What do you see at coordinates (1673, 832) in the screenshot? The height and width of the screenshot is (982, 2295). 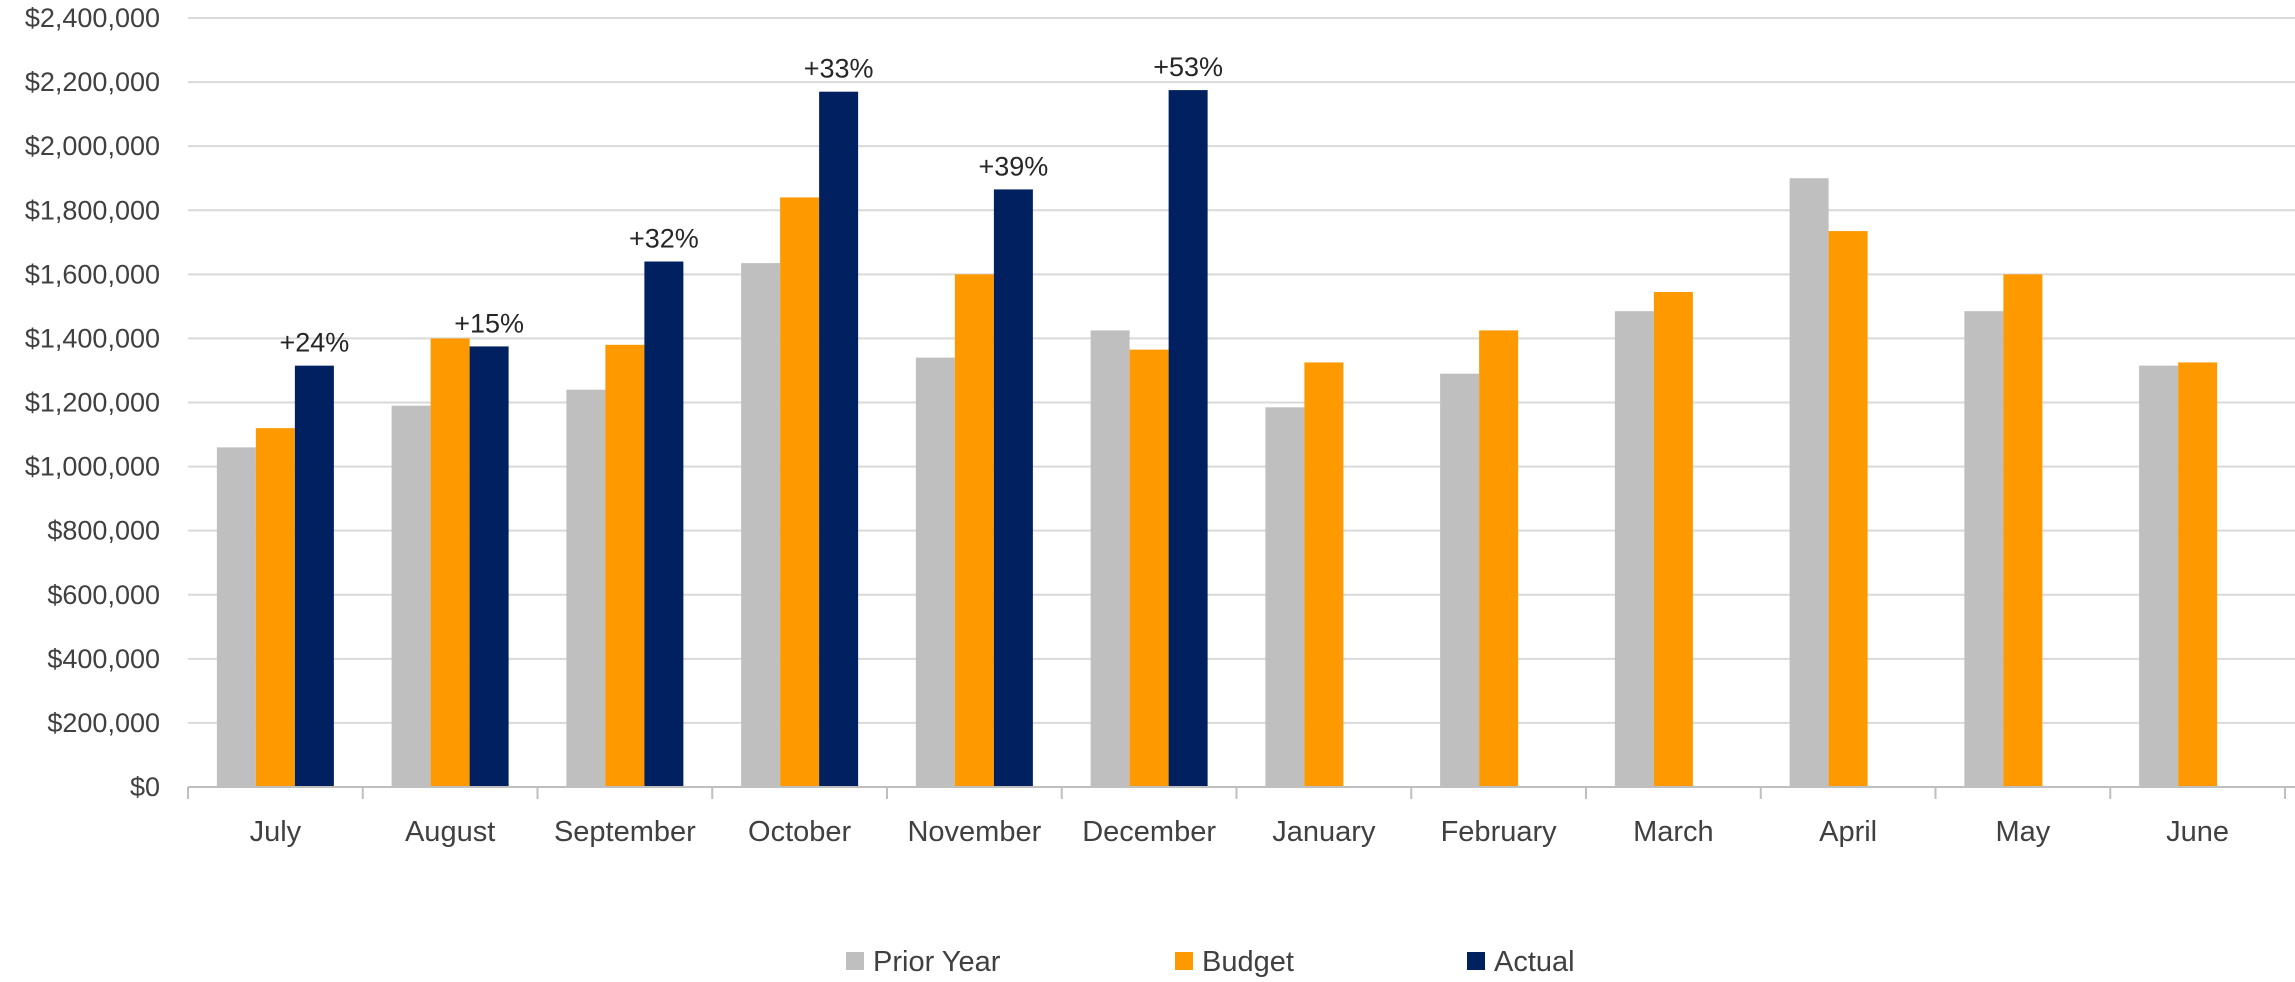 I see `x-category-label: March` at bounding box center [1673, 832].